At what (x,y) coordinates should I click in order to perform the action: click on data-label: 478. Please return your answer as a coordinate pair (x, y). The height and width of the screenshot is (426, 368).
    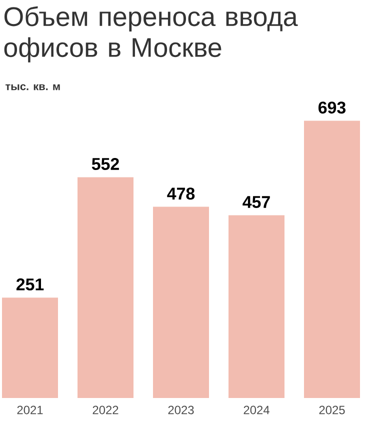
    Looking at the image, I should click on (181, 194).